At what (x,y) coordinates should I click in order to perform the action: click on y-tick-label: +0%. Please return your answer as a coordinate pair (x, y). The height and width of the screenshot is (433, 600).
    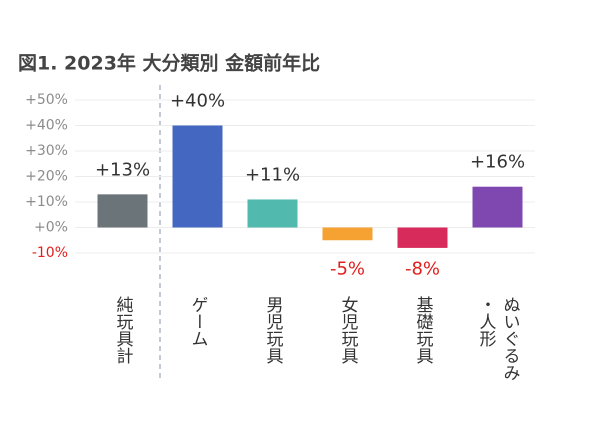
    Looking at the image, I should click on (51, 228).